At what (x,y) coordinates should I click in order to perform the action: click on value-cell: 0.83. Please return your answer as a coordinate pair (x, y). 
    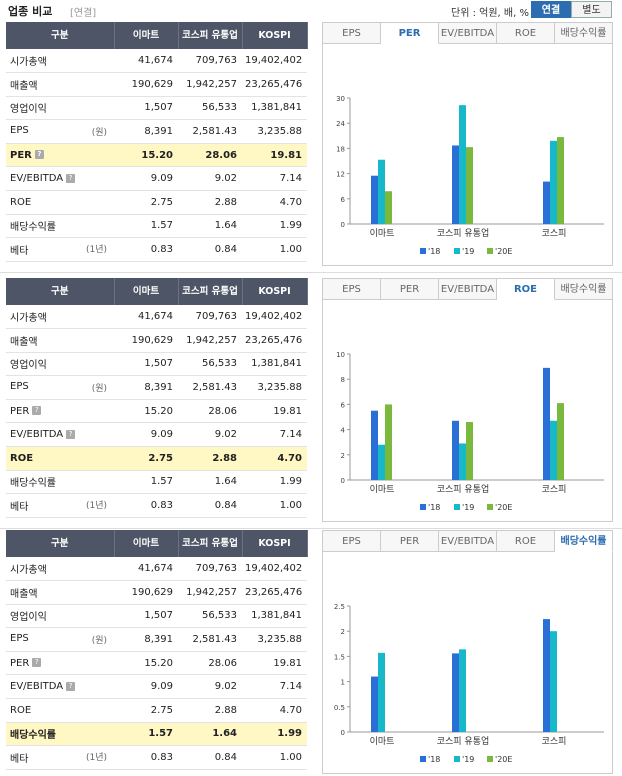
    Looking at the image, I should click on (146, 505).